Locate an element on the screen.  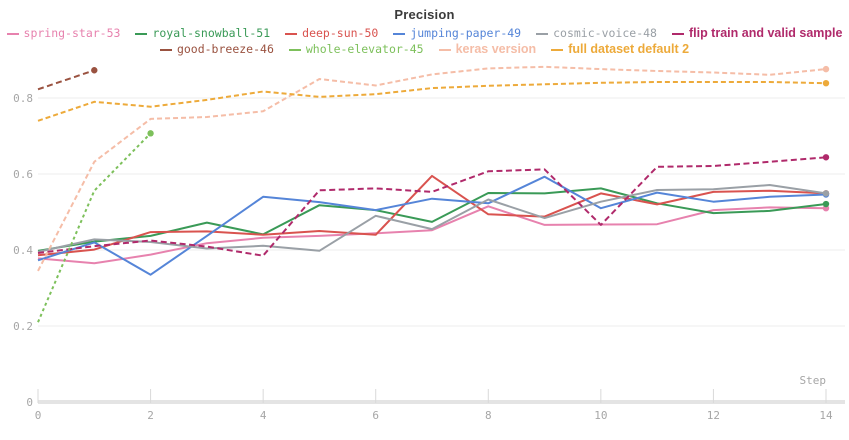
legend-label: flip train and valid sample is located at coordinates (765, 33).